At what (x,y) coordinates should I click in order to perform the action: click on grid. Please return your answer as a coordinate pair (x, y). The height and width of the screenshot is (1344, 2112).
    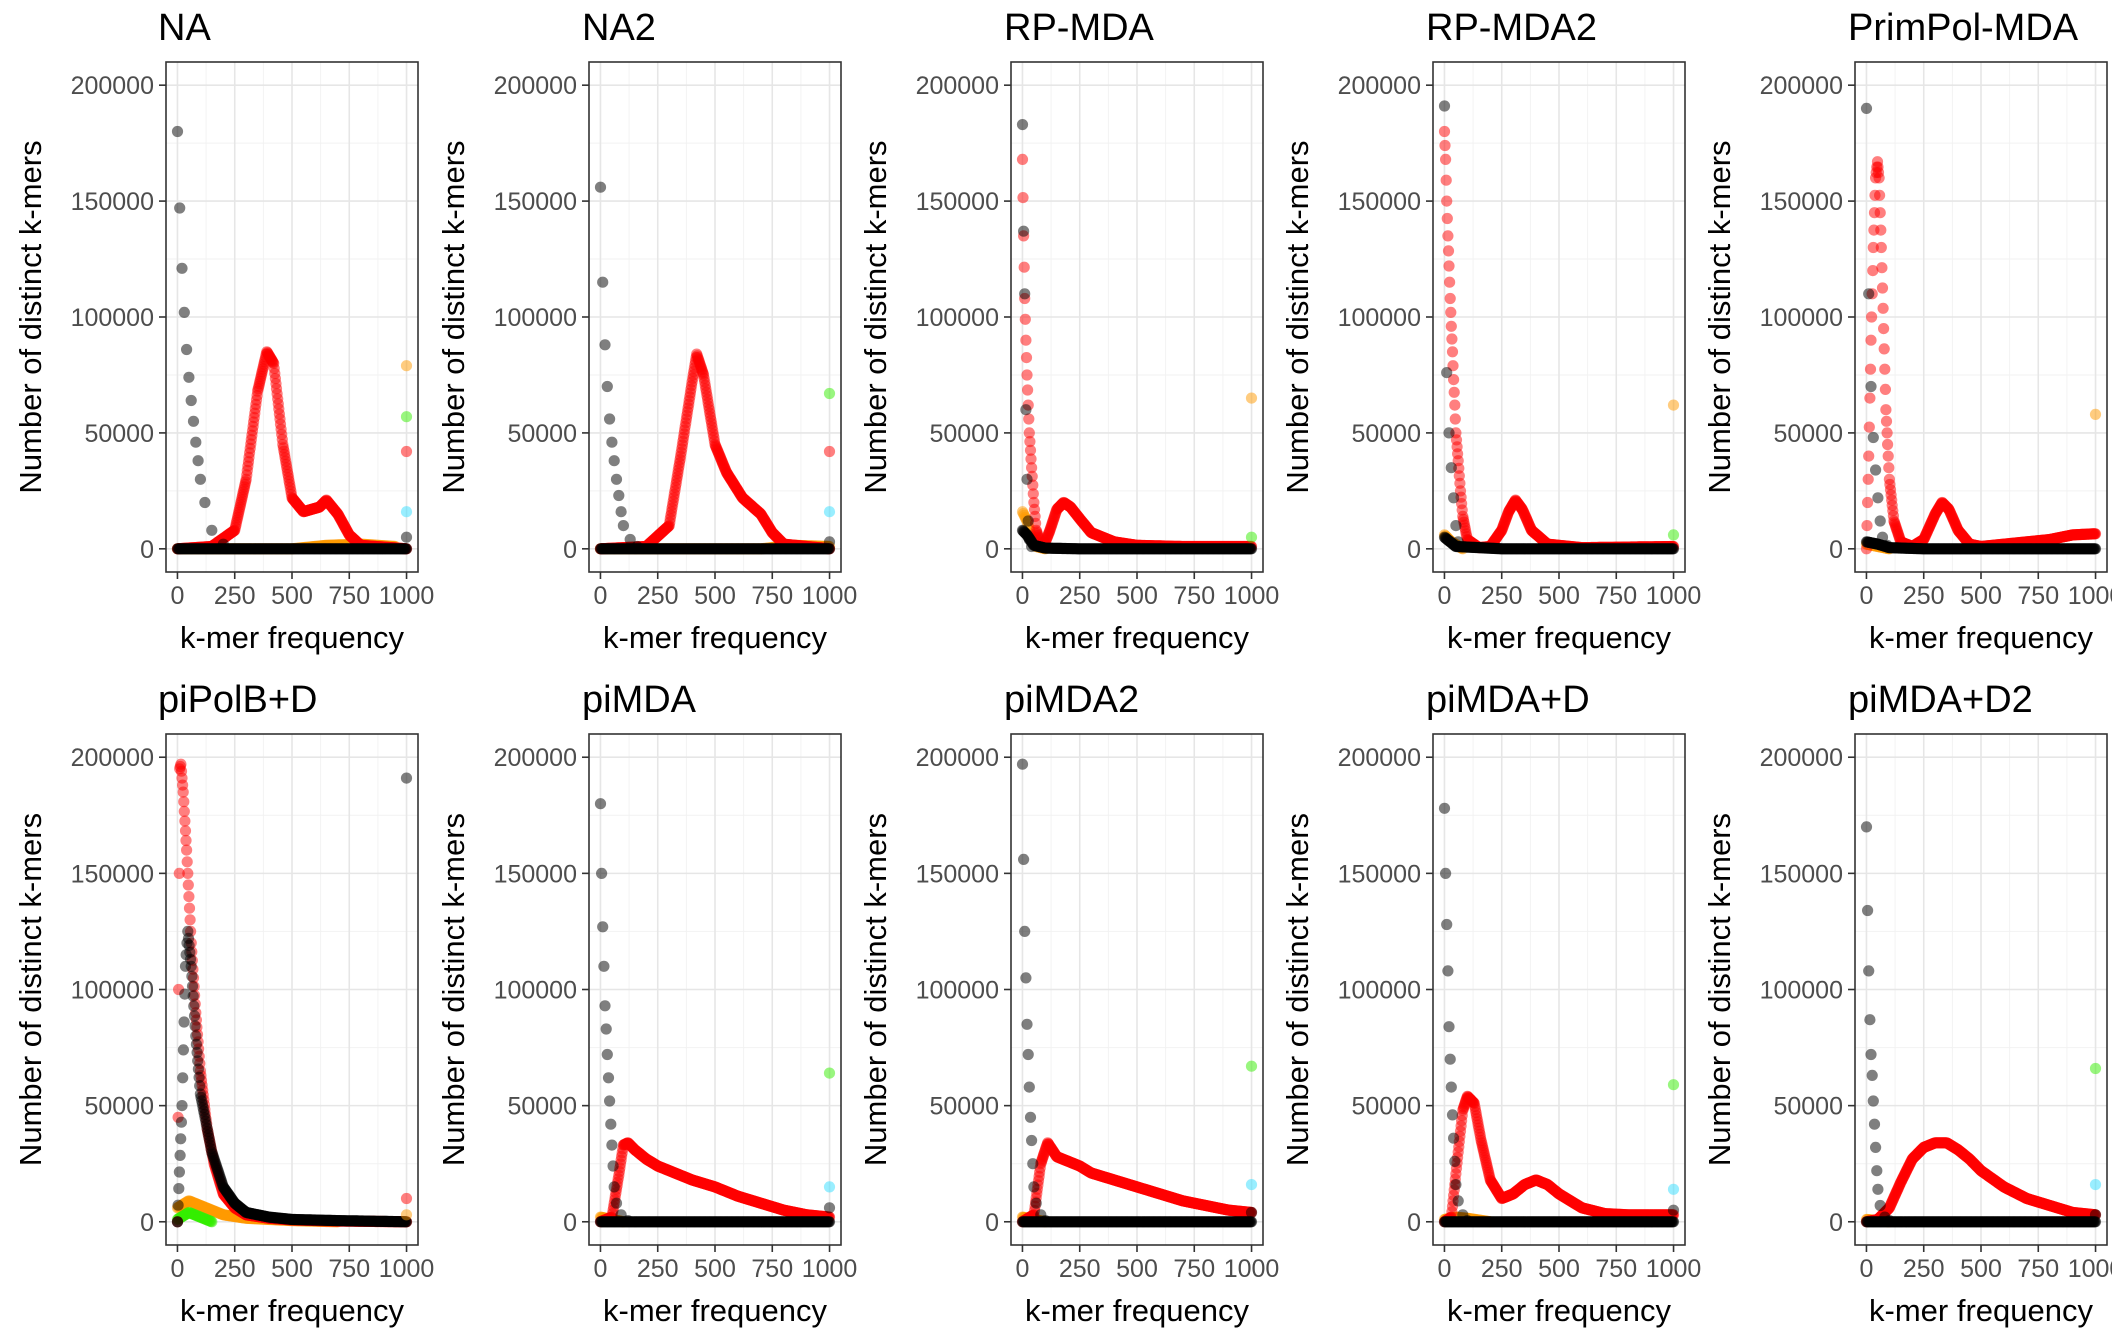
    Looking at the image, I should click on (292, 989).